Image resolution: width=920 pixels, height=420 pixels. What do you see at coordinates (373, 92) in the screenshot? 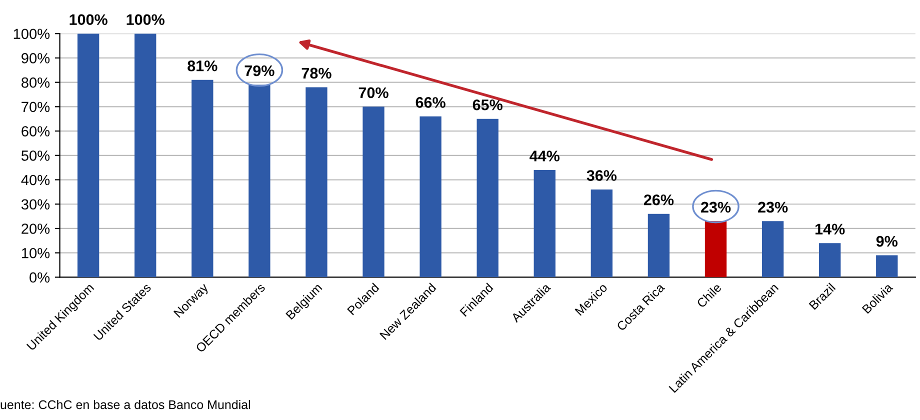
I see `data-label: 70%` at bounding box center [373, 92].